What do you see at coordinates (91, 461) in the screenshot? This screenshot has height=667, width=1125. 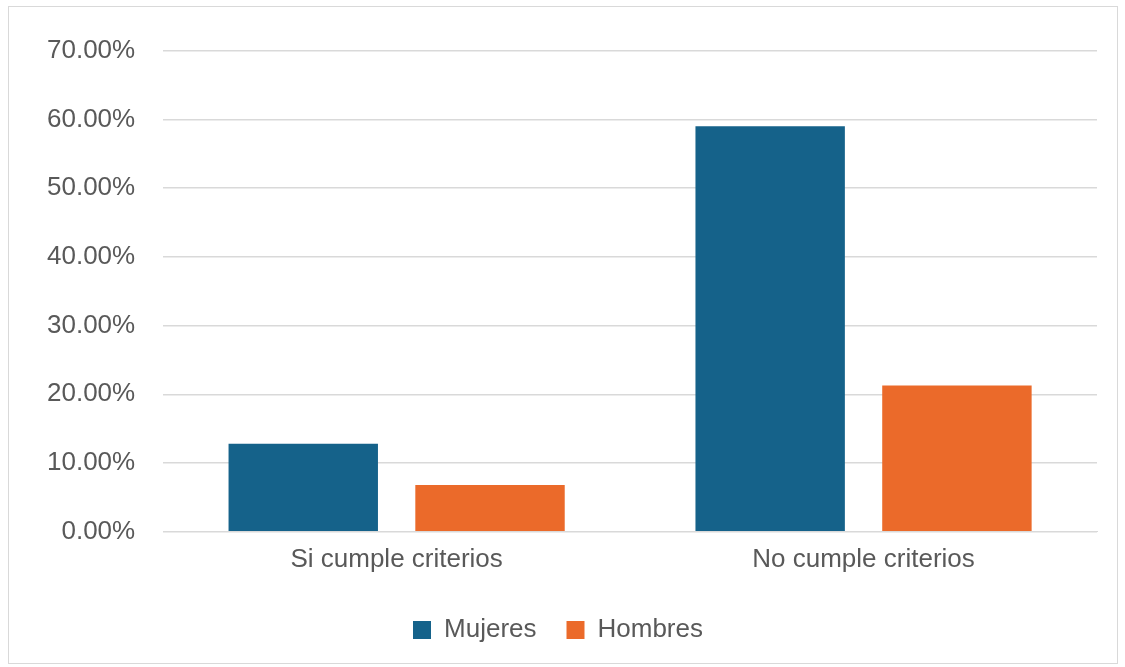 I see `y-tick-label: 10.00%` at bounding box center [91, 461].